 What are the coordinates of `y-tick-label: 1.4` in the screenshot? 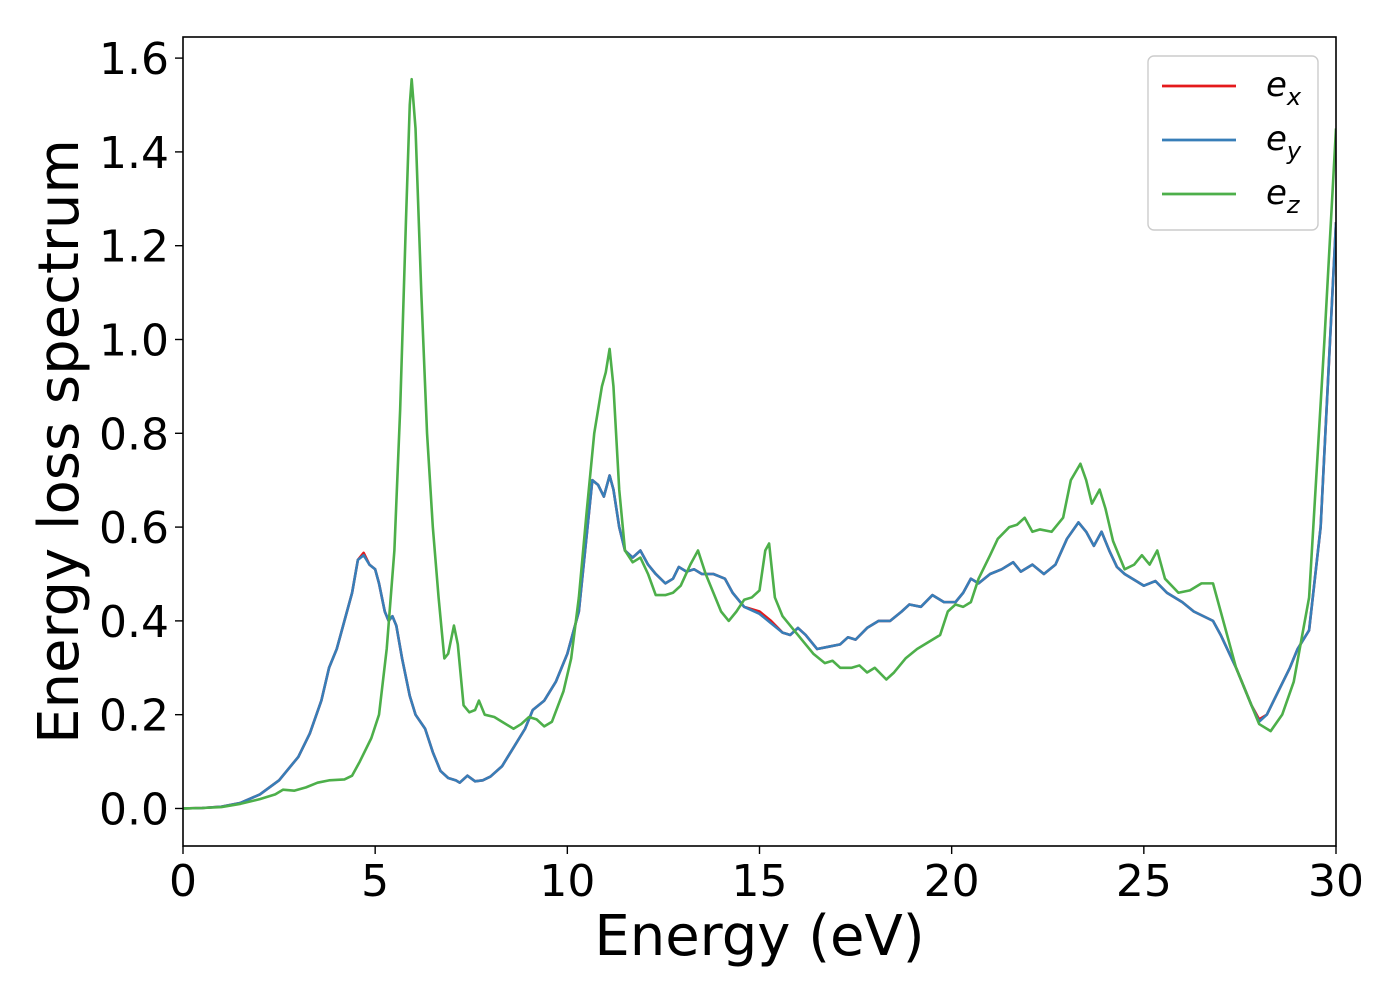 It's located at (134, 153).